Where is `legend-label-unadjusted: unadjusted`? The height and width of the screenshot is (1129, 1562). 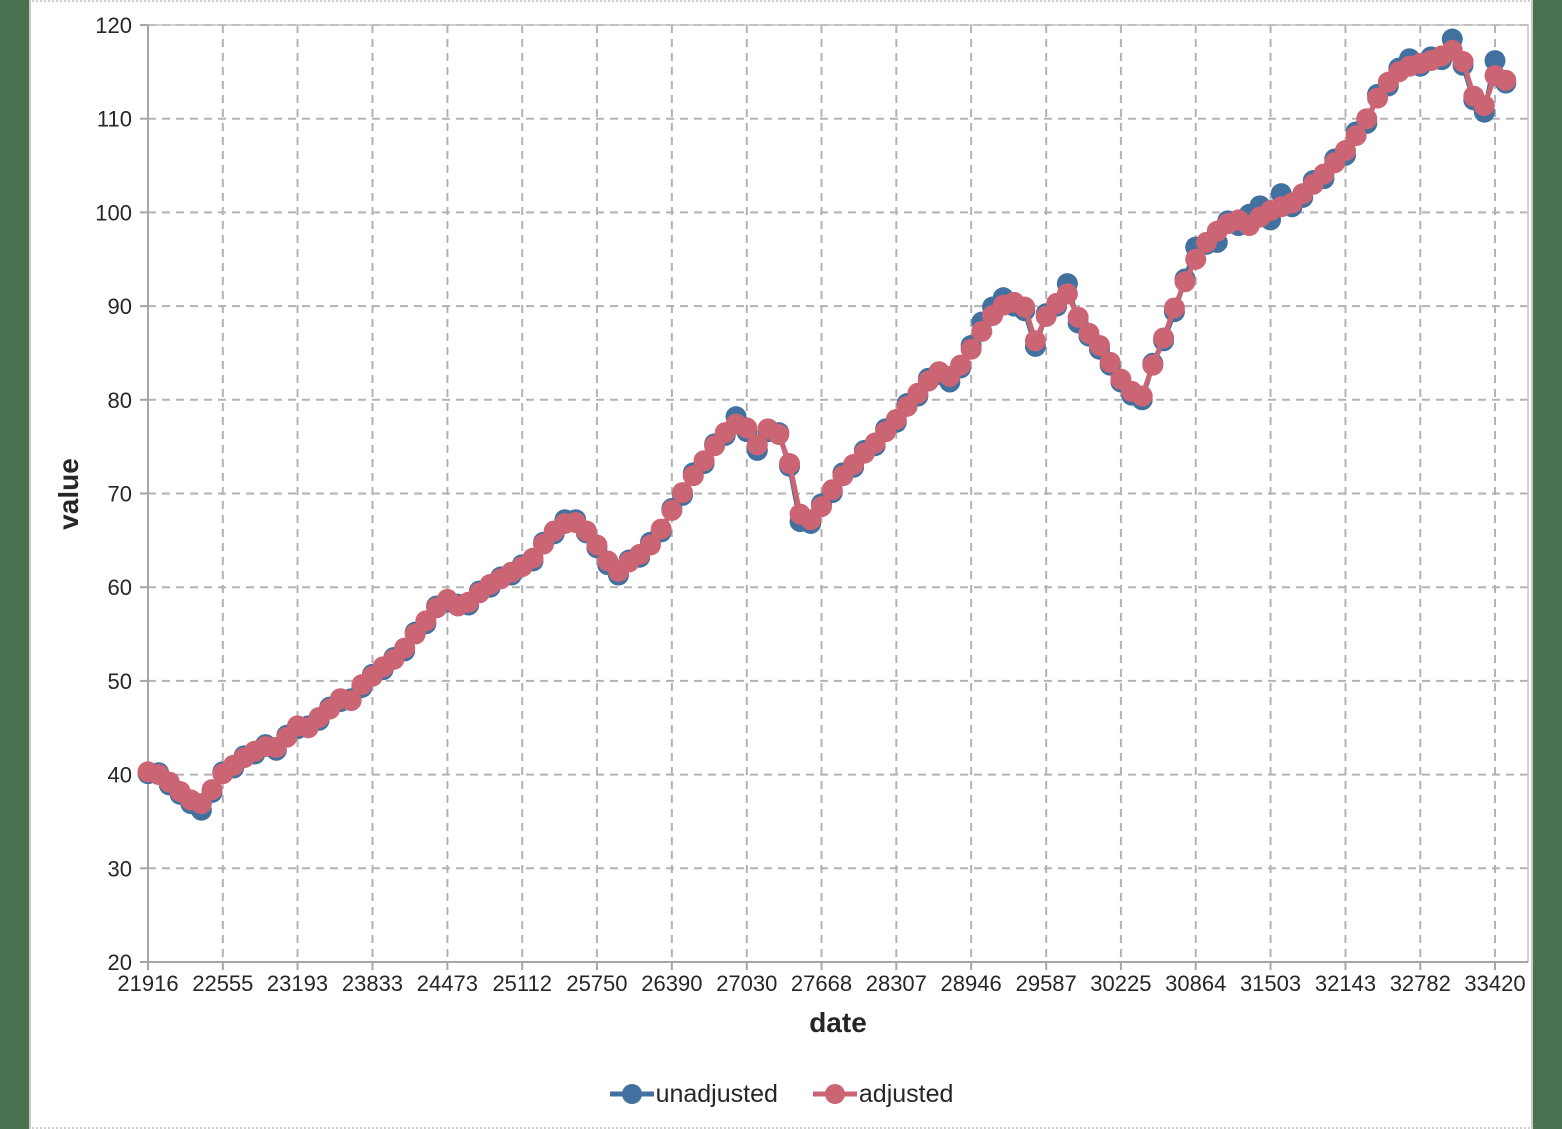 legend-label-unadjusted: unadjusted is located at coordinates (716, 1093).